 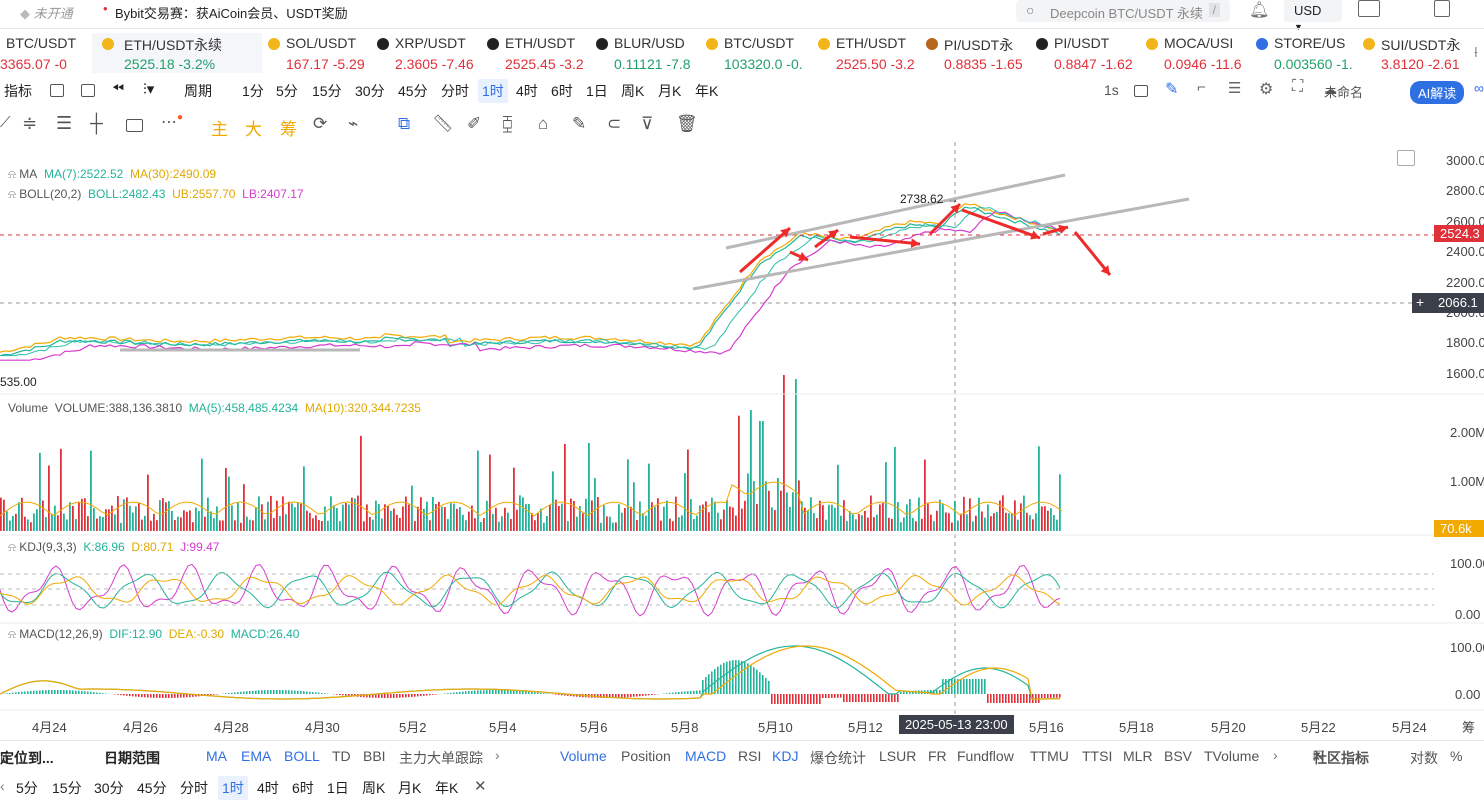 What do you see at coordinates (543, 123) in the screenshot?
I see `lock-icon: ⌂` at bounding box center [543, 123].